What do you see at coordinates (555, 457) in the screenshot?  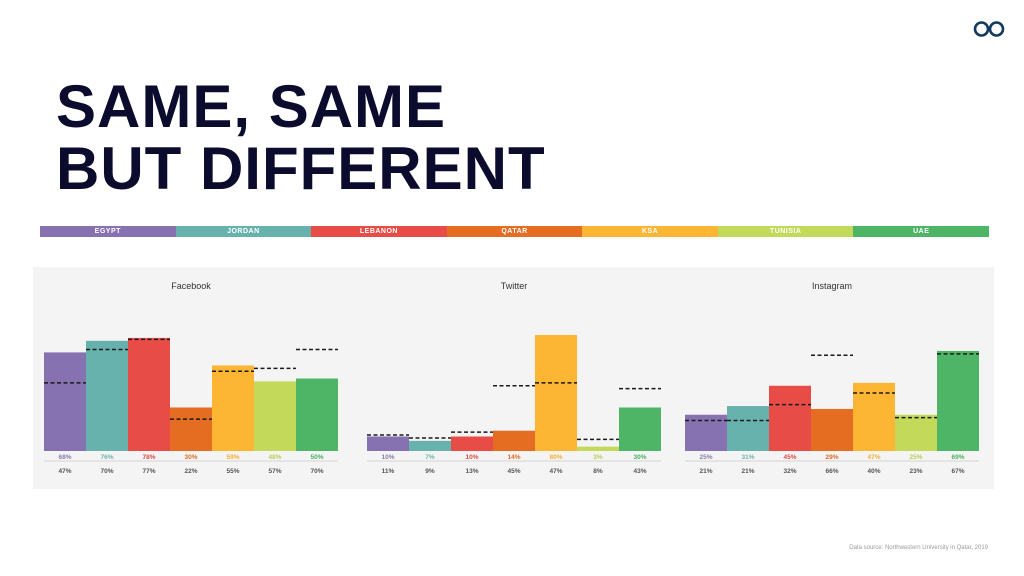 I see `value-label: 80%` at bounding box center [555, 457].